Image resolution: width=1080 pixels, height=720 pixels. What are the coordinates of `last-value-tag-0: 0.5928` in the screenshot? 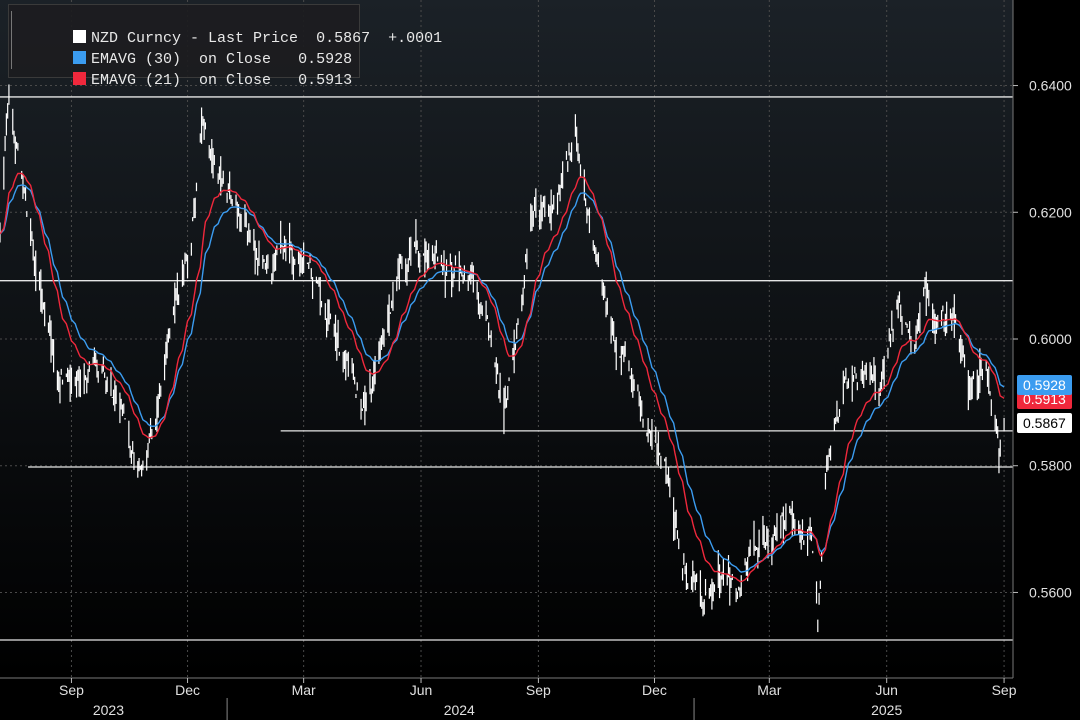 It's located at (1044, 384).